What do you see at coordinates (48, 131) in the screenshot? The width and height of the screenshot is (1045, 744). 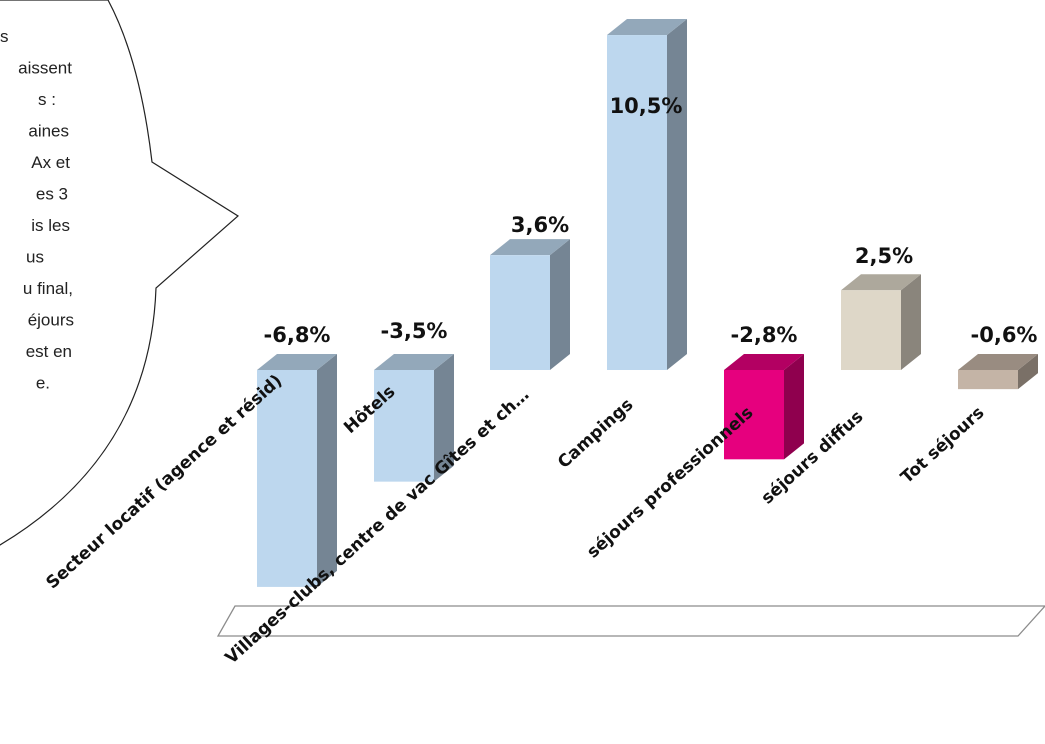 I see `callout-line: aines` at bounding box center [48, 131].